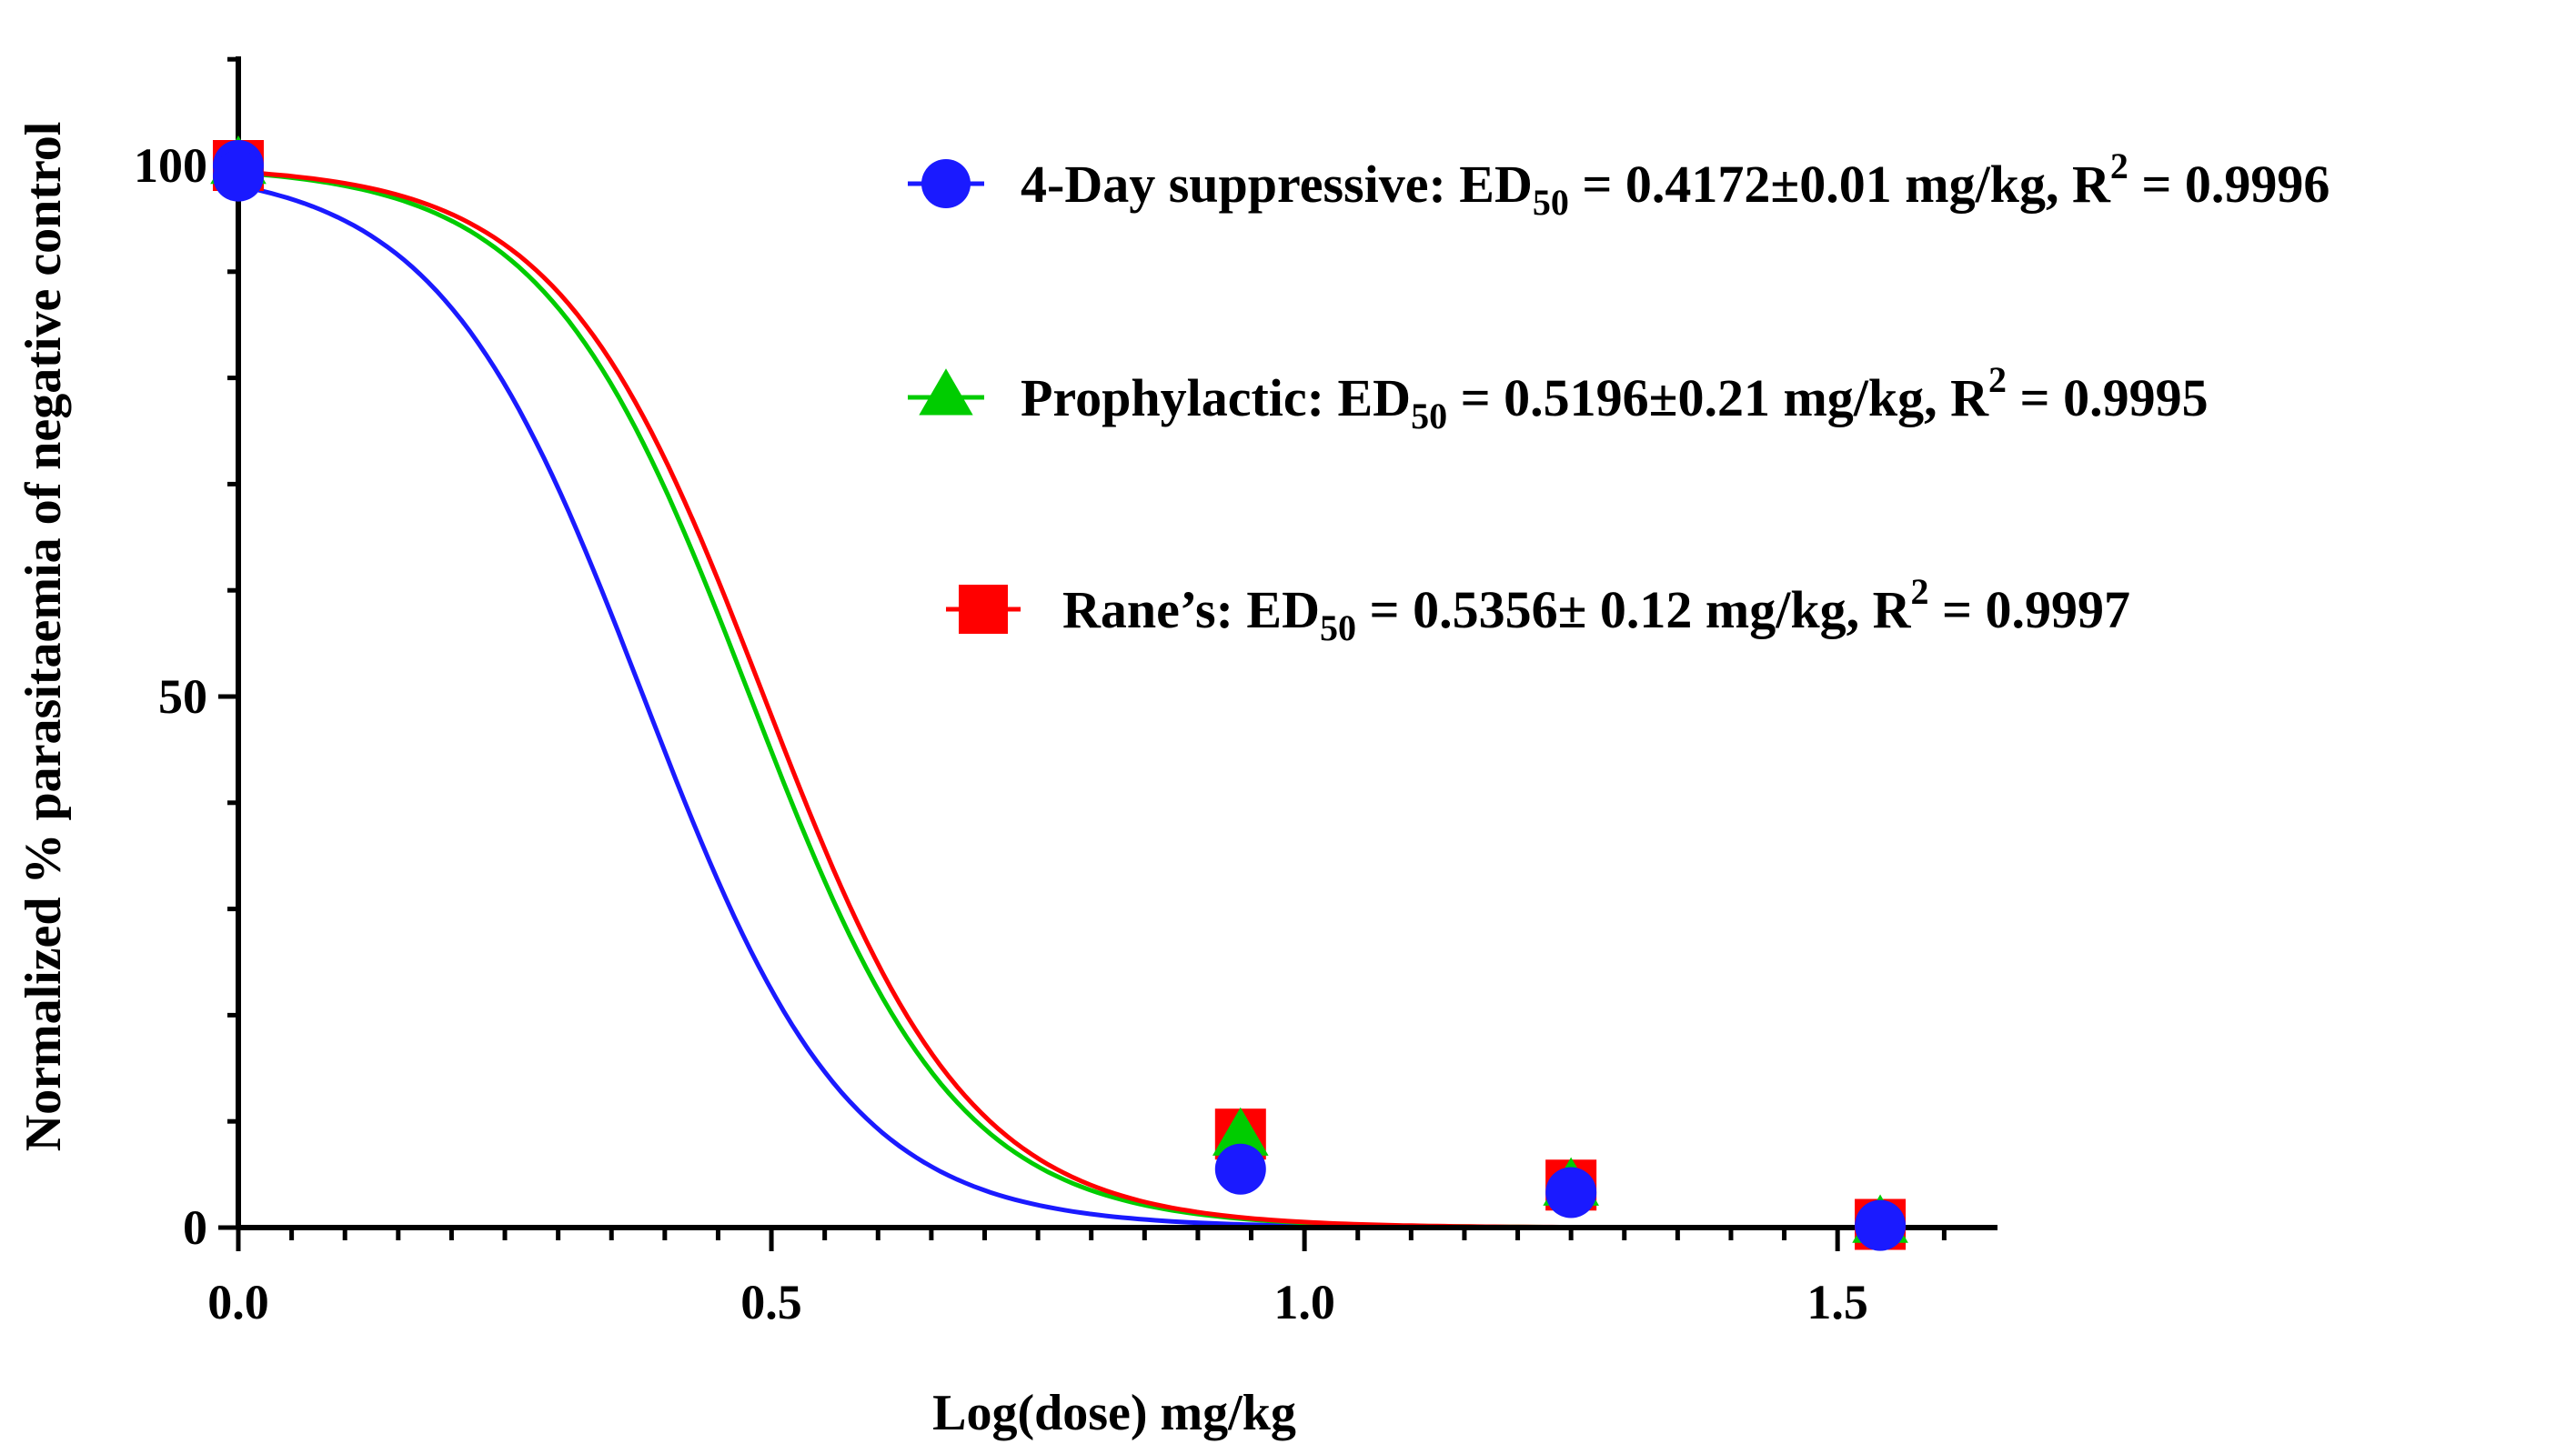 The image size is (2576, 1454). I want to click on x-axis-title: Log(dose) mg/kg, so click(1114, 1413).